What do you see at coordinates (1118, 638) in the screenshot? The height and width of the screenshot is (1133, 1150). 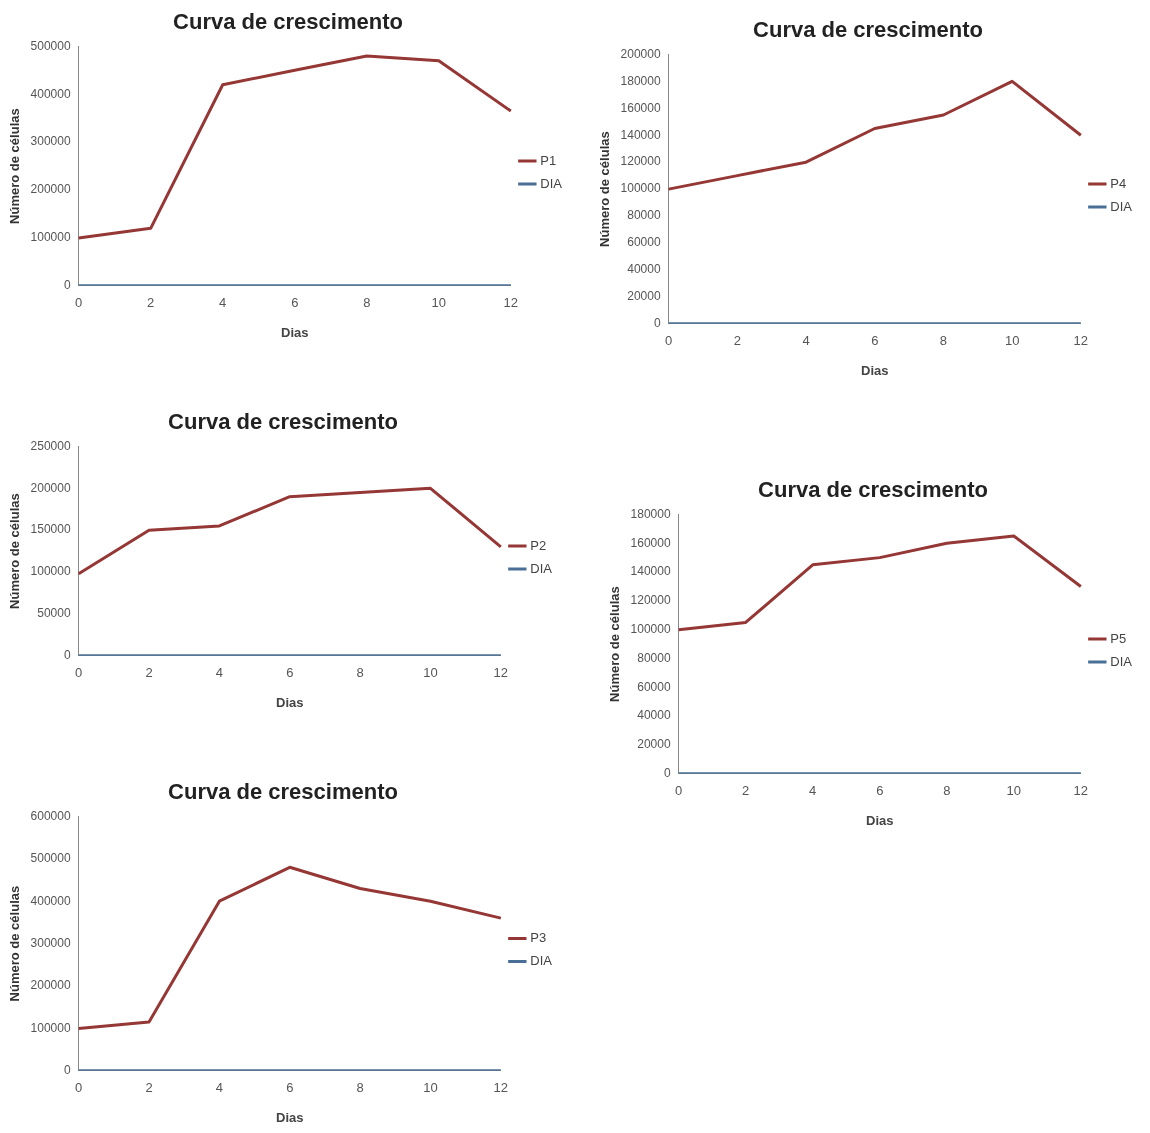 I see `legend-label: P5` at bounding box center [1118, 638].